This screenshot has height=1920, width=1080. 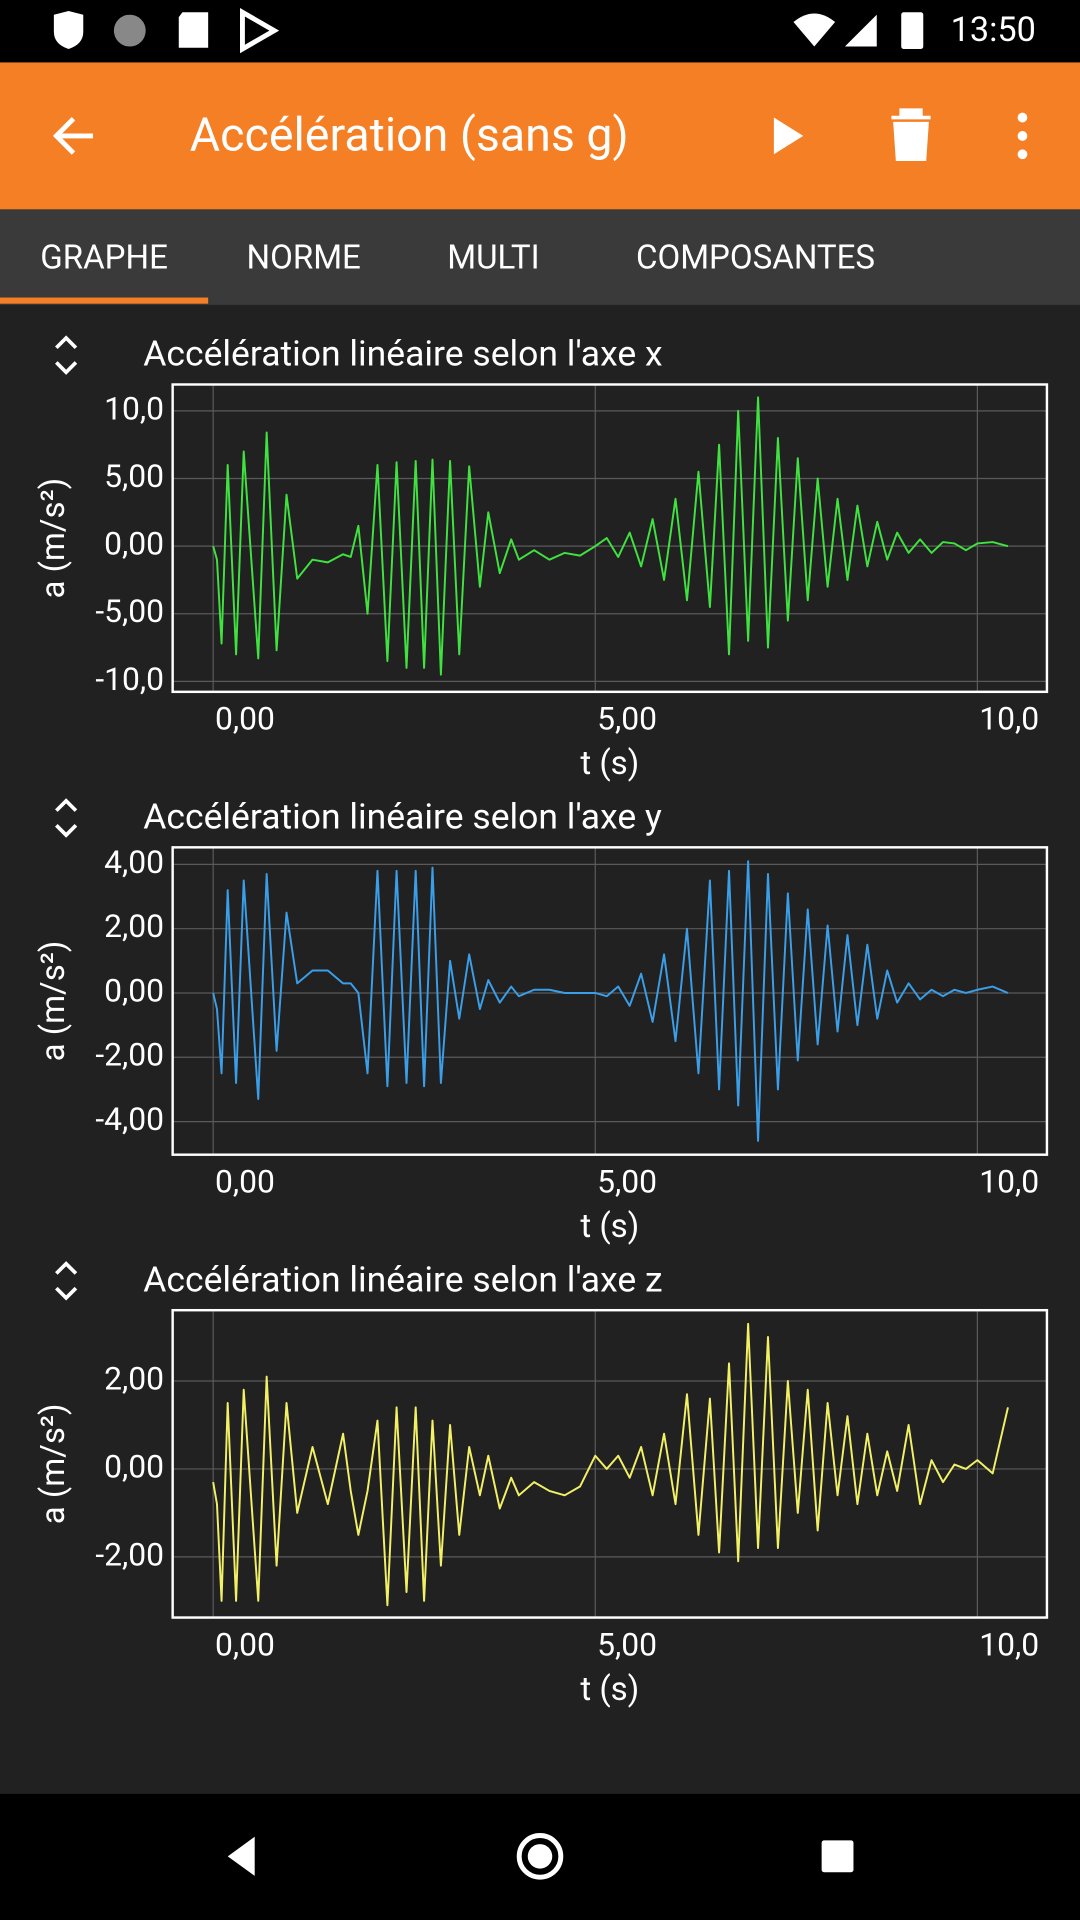 I want to click on play-button, so click(x=788, y=136).